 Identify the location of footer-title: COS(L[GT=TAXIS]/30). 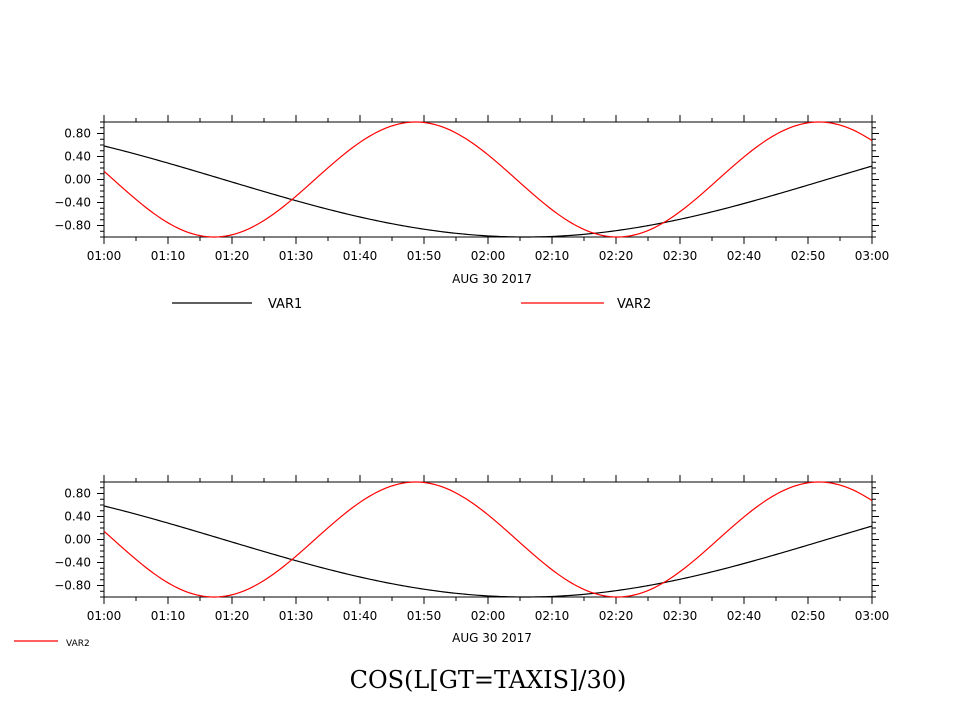
(488, 680).